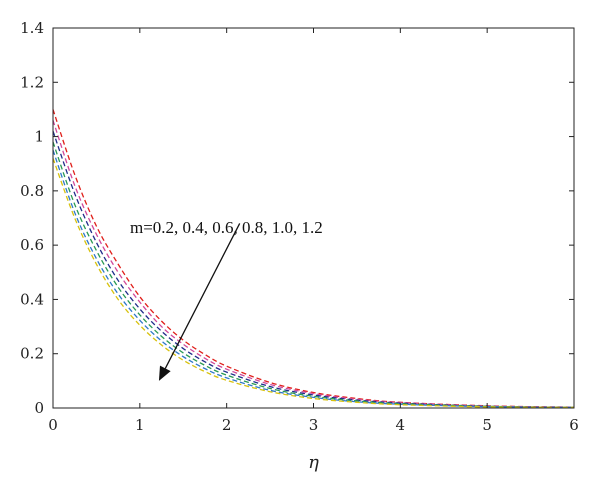  What do you see at coordinates (401, 425) in the screenshot?
I see `x-tick-label: 4` at bounding box center [401, 425].